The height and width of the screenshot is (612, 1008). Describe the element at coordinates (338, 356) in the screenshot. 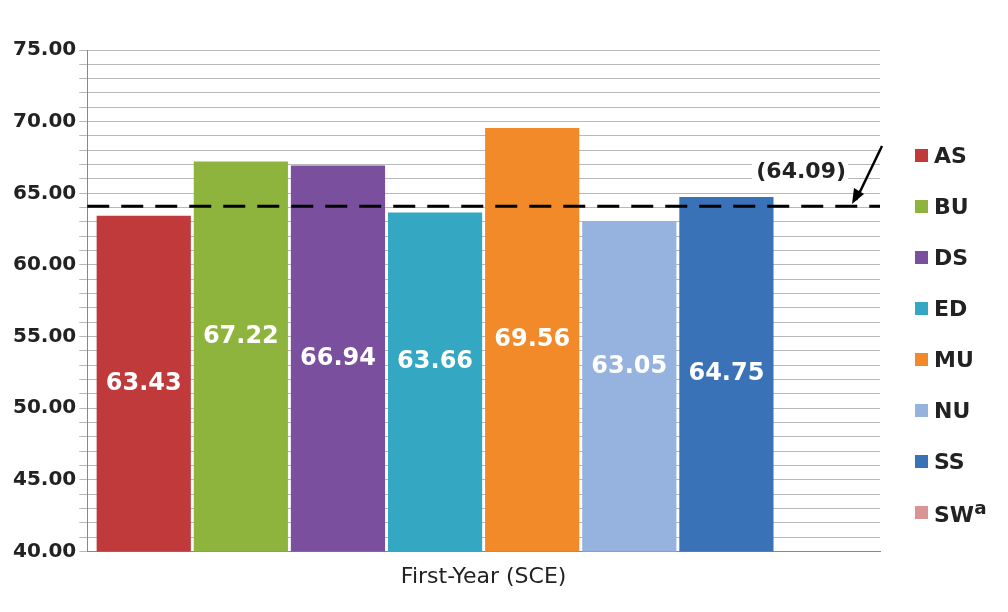

I see `data-label: 66.94` at that location.